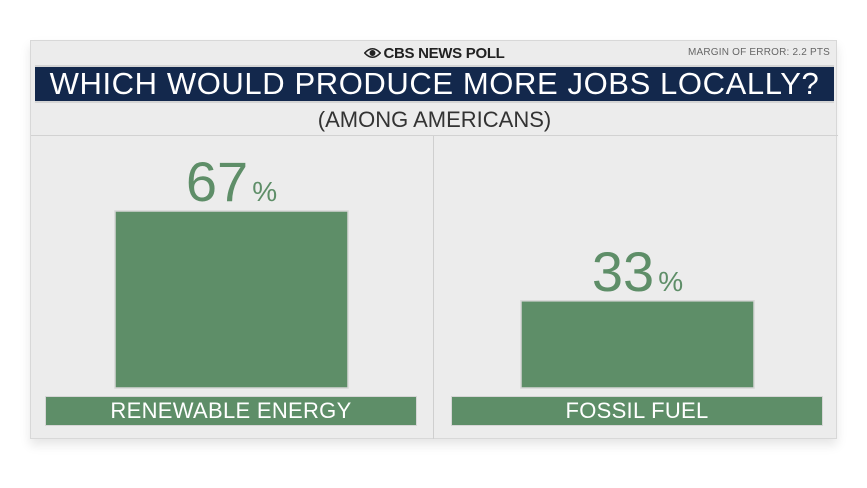 This screenshot has height=488, width=867. What do you see at coordinates (637, 344) in the screenshot?
I see `bar-fossil-fuel` at bounding box center [637, 344].